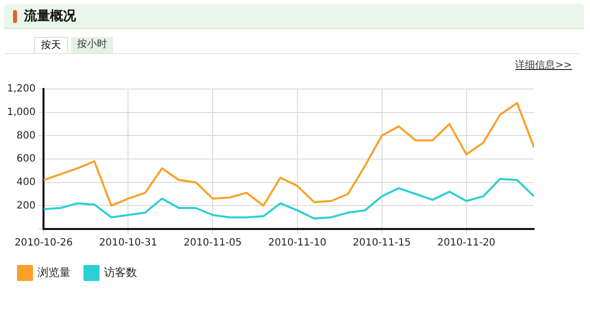  Describe the element at coordinates (543, 65) in the screenshot. I see `text: 详细信息>>` at that location.